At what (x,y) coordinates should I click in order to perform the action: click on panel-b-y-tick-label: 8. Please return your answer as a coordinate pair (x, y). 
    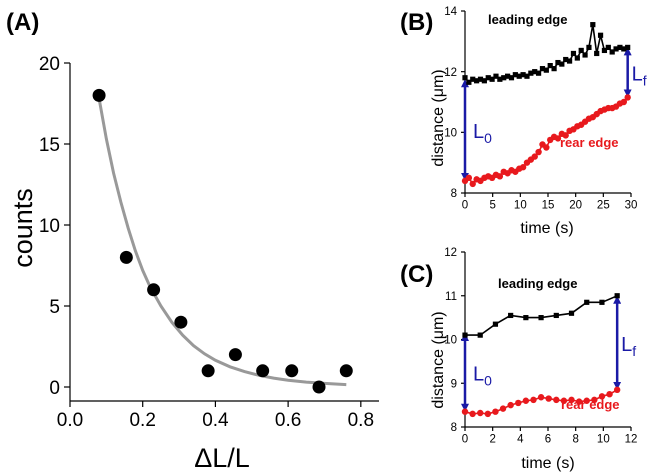
    Looking at the image, I should click on (454, 194).